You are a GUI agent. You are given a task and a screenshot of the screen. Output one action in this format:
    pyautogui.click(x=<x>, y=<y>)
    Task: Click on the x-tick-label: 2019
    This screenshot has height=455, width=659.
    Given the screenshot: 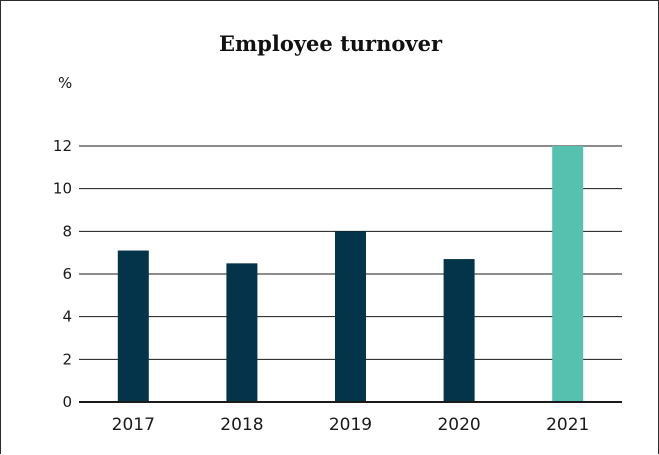 What is the action you would take?
    pyautogui.click(x=350, y=425)
    